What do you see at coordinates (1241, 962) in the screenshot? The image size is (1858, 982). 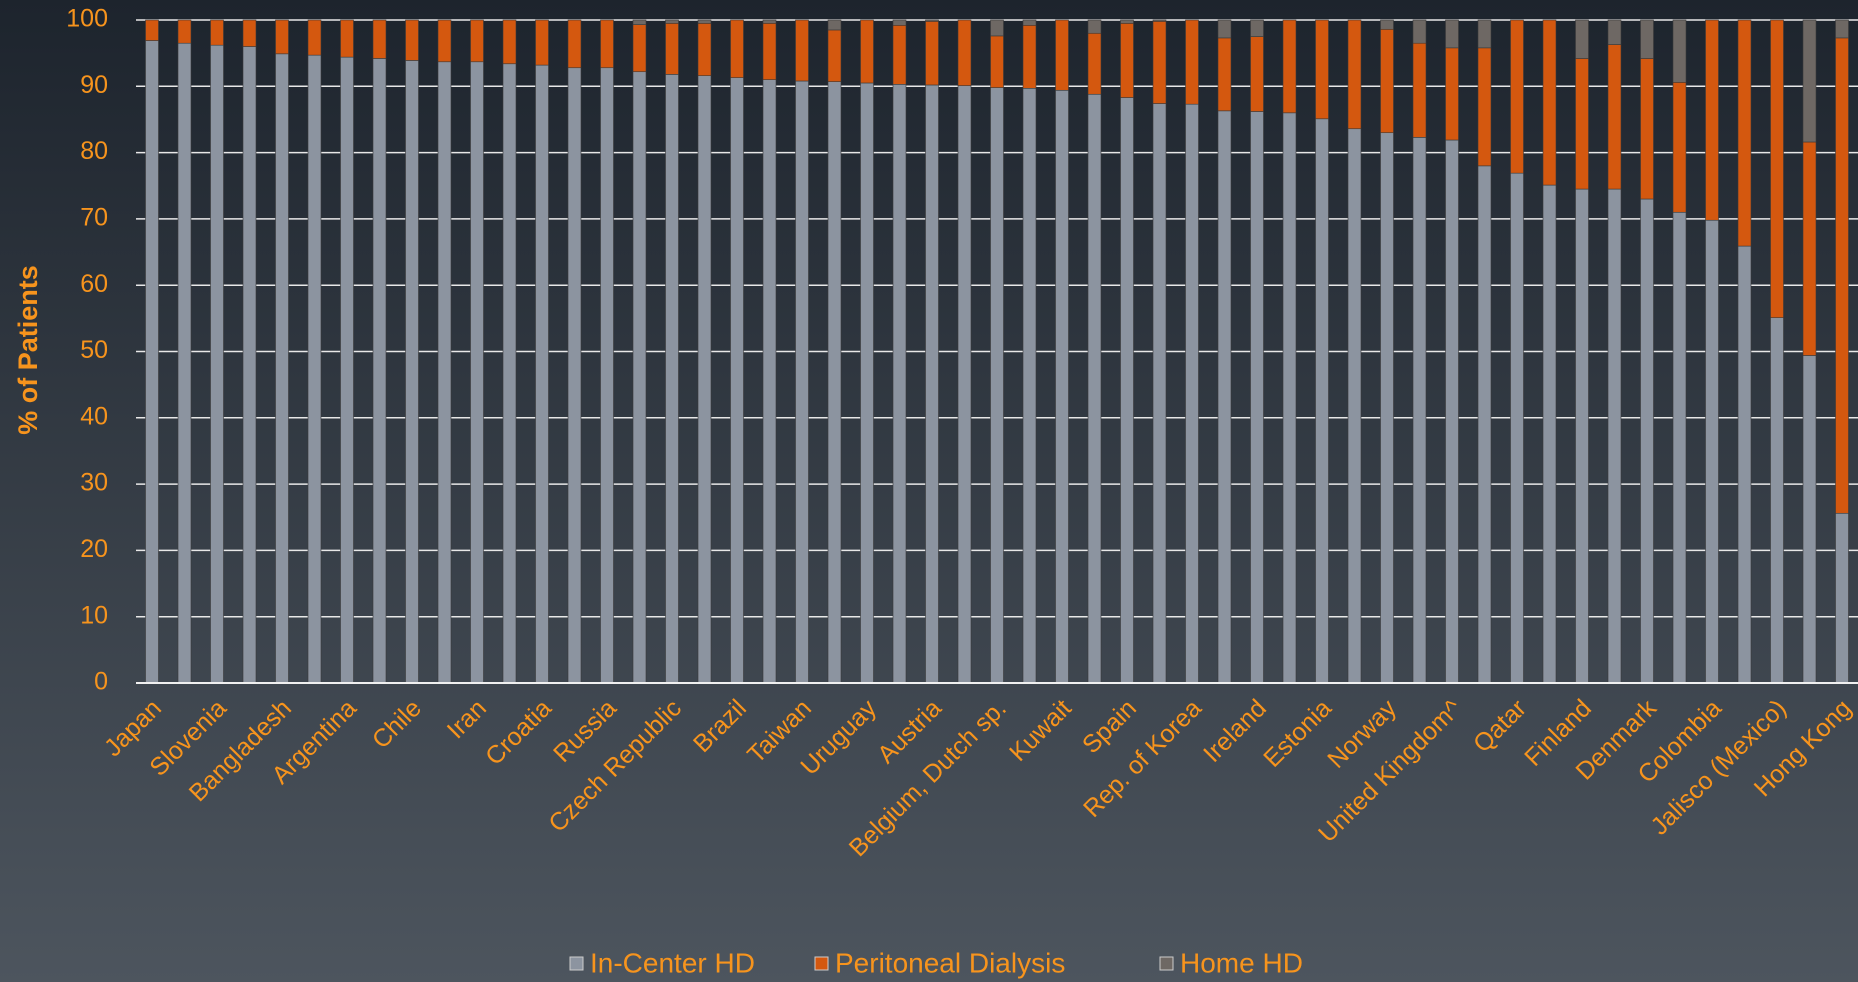 I see `legend-label: Home HD` at bounding box center [1241, 962].